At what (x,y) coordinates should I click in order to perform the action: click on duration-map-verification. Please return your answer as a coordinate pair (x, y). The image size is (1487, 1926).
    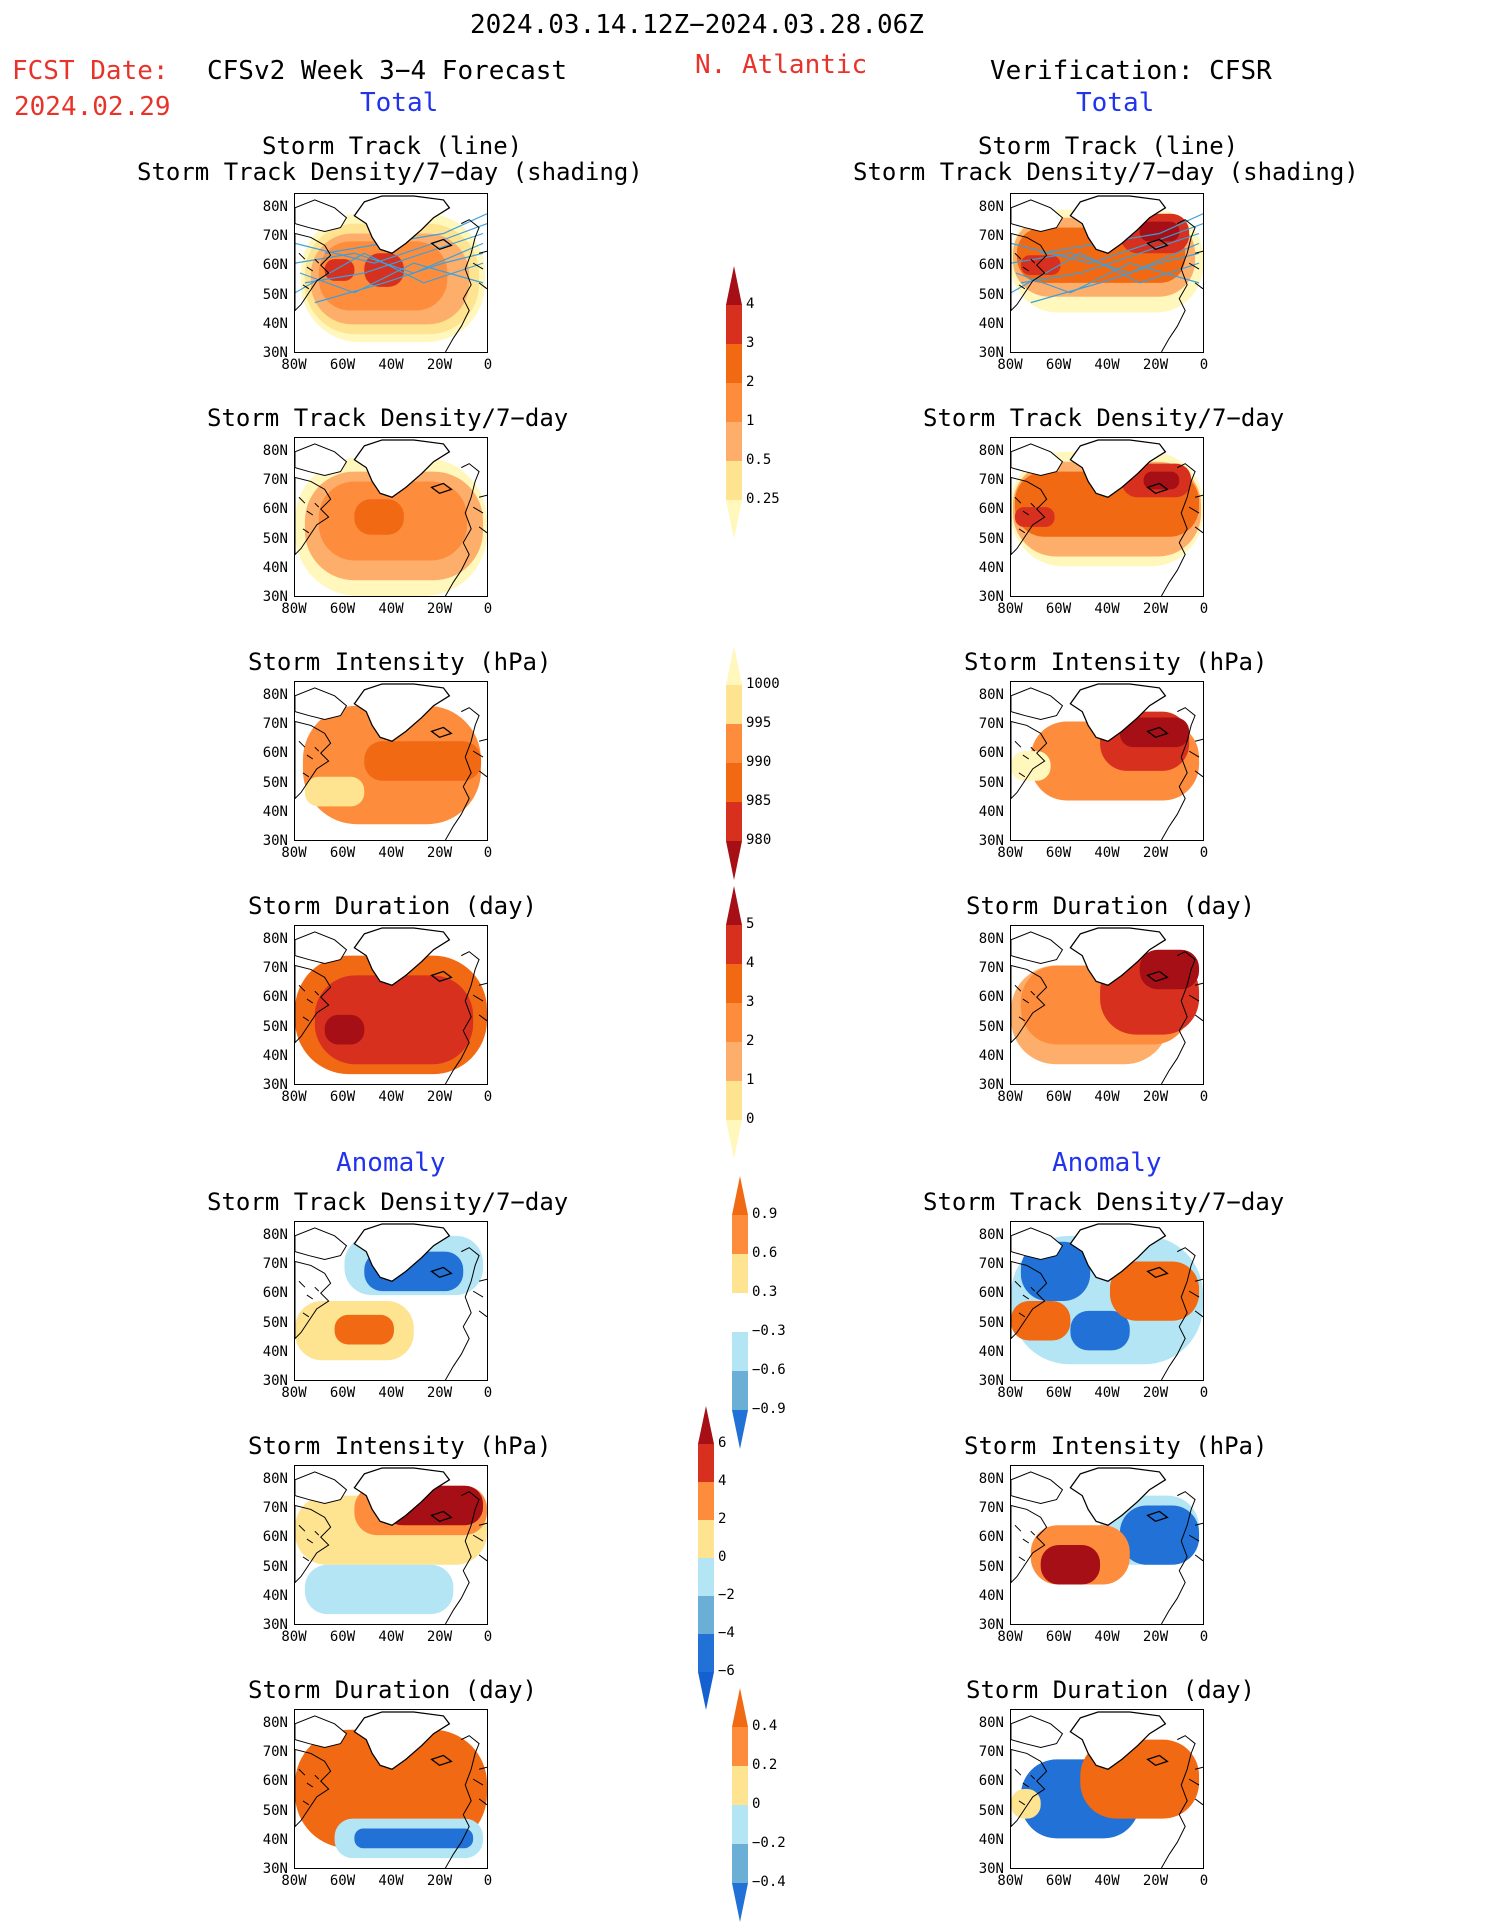
    Looking at the image, I should click on (1107, 1005).